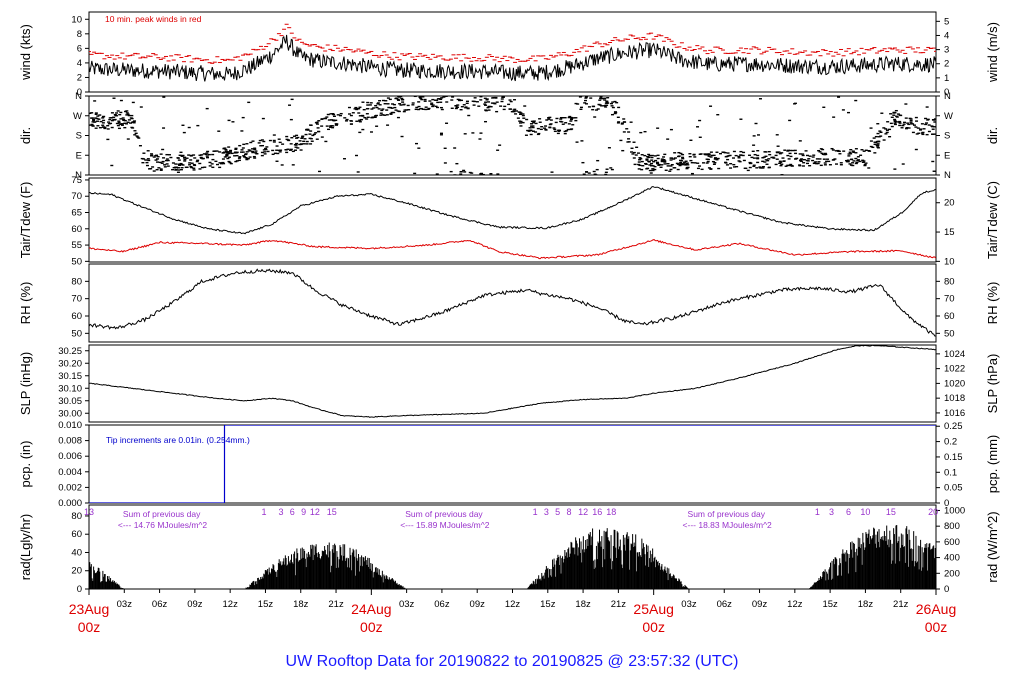 This screenshot has width=1024, height=700. Describe the element at coordinates (954, 383) in the screenshot. I see `right-tick-label: 1020` at that location.